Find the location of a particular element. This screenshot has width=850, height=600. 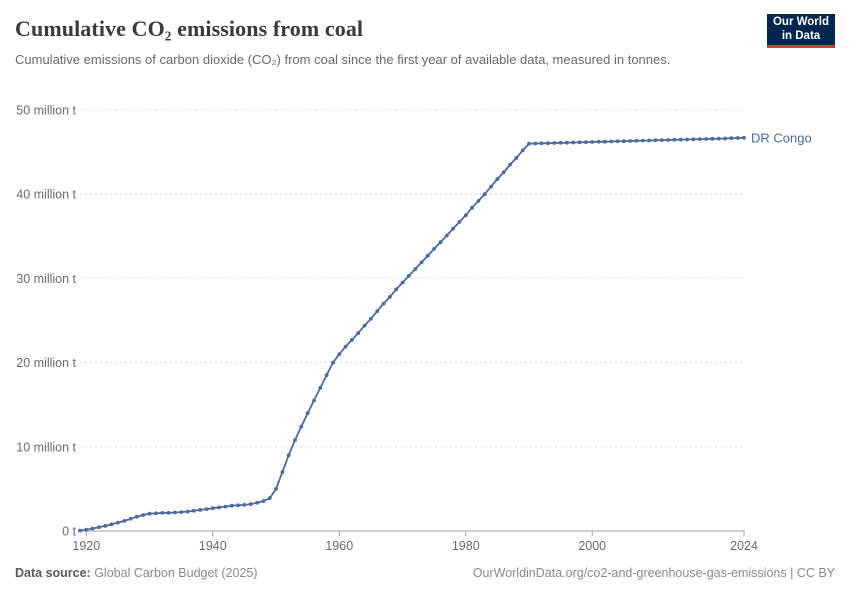

data-source-value: Global Carbon Budget (2025) is located at coordinates (174, 573).